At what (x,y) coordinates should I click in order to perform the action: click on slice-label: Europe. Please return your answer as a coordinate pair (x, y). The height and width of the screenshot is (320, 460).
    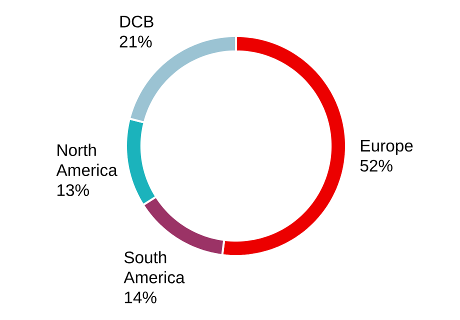
    Looking at the image, I should click on (387, 147).